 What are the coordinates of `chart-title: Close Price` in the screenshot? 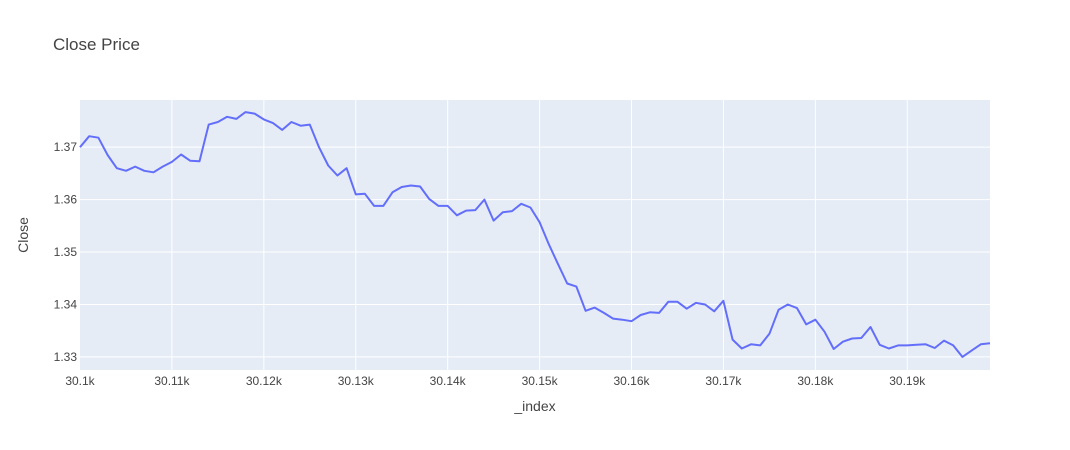 It's located at (96, 44).